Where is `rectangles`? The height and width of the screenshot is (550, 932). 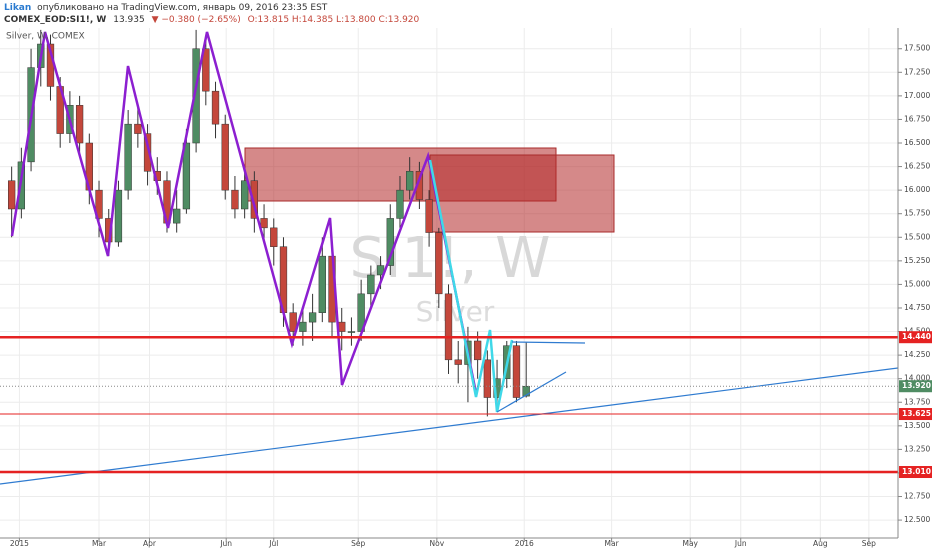 rectangles is located at coordinates (429, 190).